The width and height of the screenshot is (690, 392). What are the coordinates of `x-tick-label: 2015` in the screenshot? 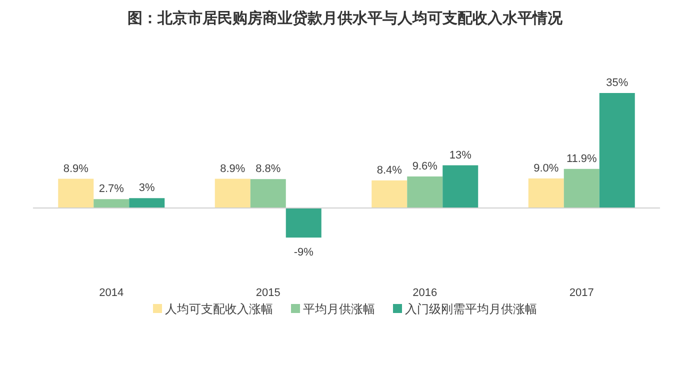 It's located at (268, 293).